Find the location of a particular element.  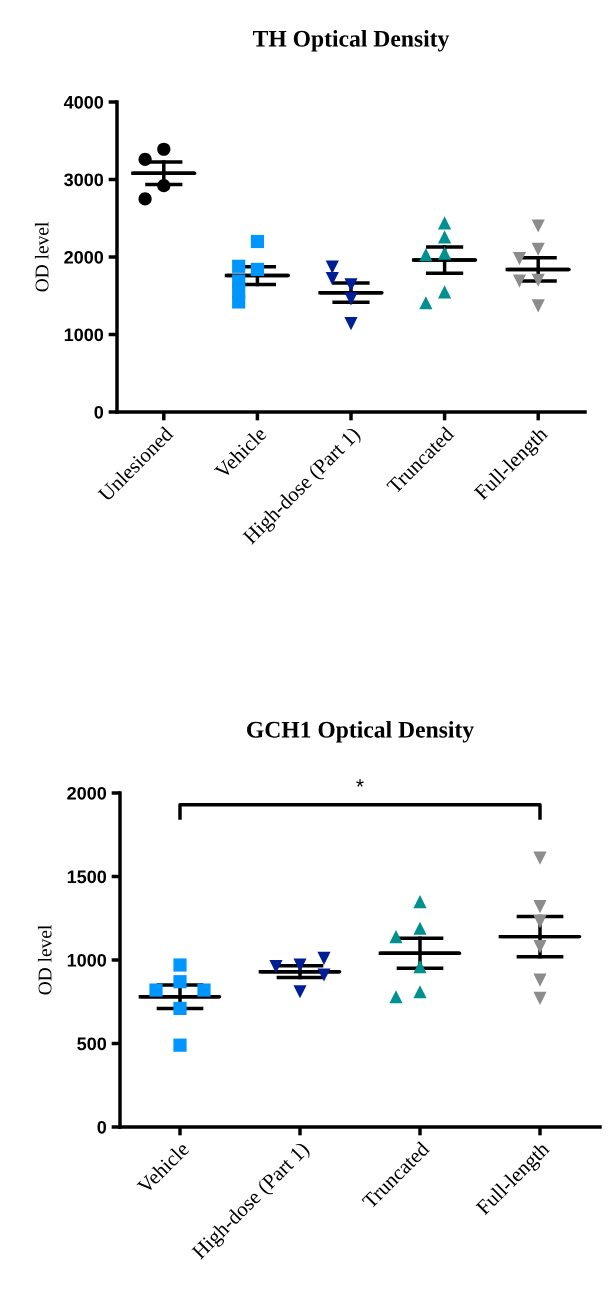

chart-title: TH Optical Density is located at coordinates (351, 41).